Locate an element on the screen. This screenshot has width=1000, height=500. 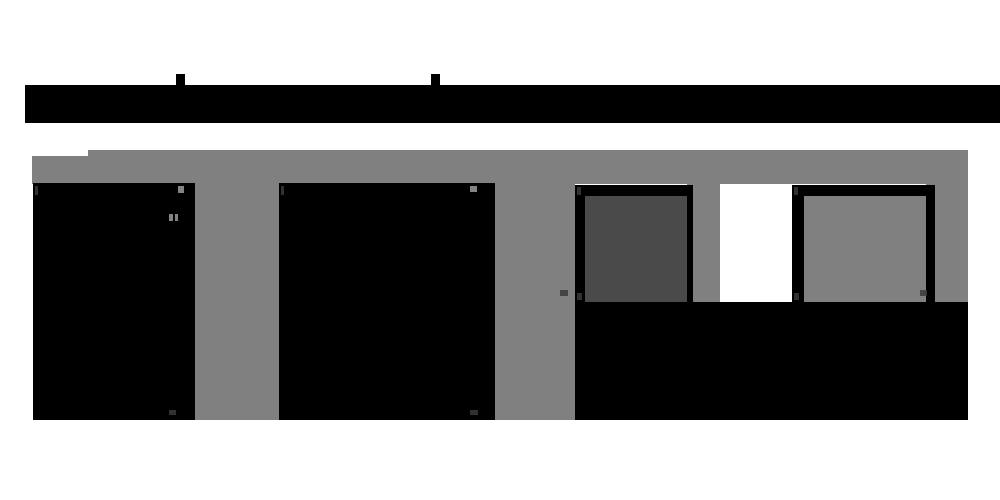
window-tab-right is located at coordinates (435, 80).